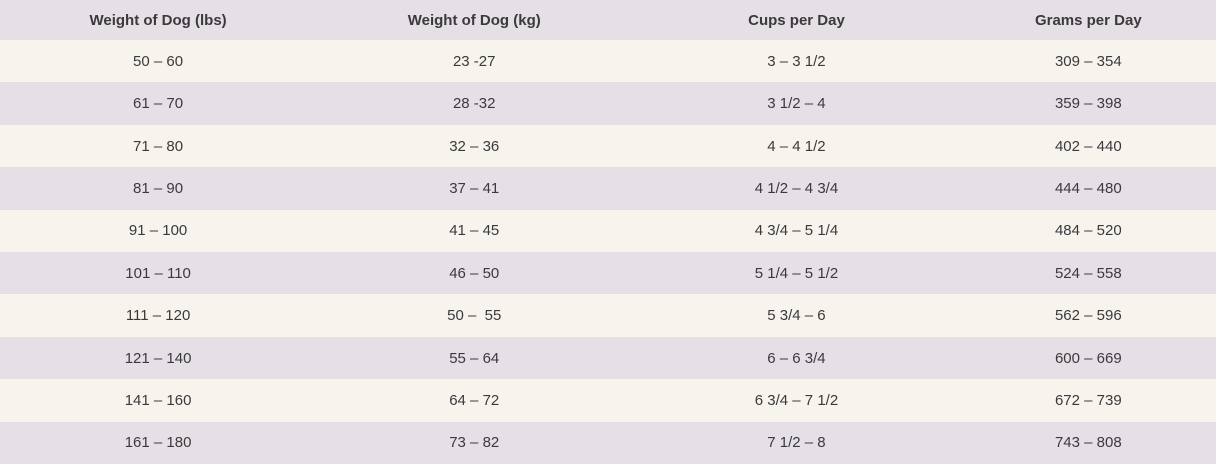 This screenshot has height=464, width=1216. What do you see at coordinates (1088, 231) in the screenshot?
I see `table-cell: 484 – 520` at bounding box center [1088, 231].